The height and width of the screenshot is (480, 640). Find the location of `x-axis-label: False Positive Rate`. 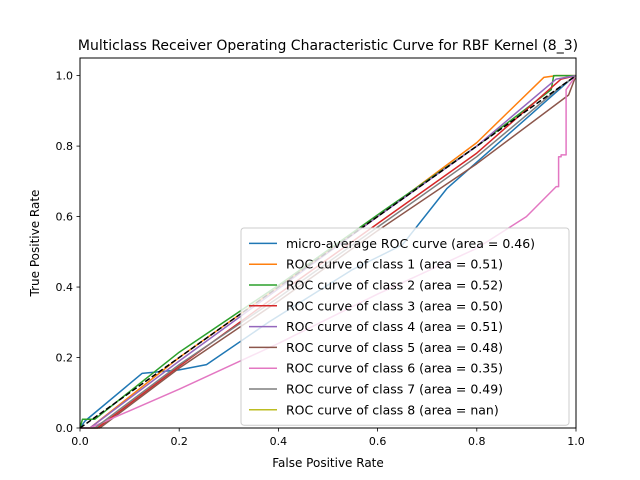

x-axis-label: False Positive Rate is located at coordinates (328, 463).